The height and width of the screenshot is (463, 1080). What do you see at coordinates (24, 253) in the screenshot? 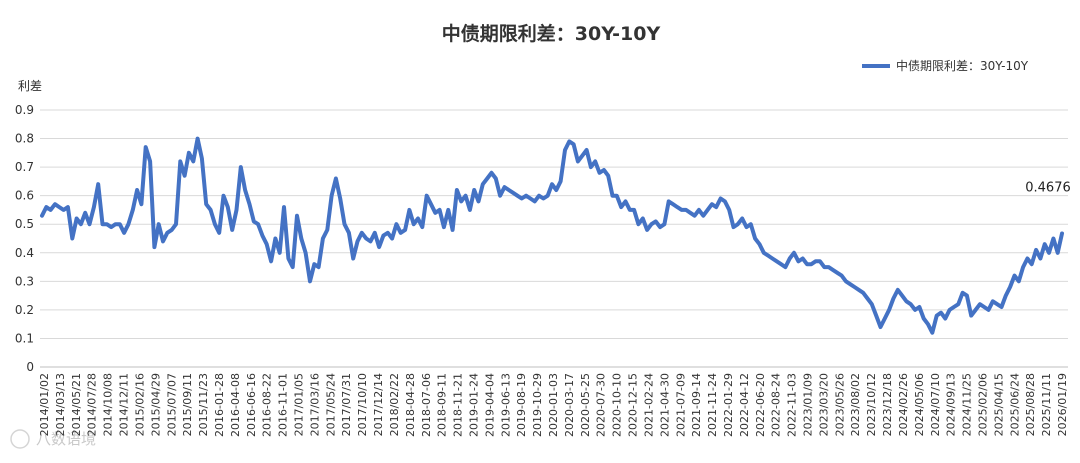
I see `y-tick-label: 0.4` at bounding box center [24, 253].